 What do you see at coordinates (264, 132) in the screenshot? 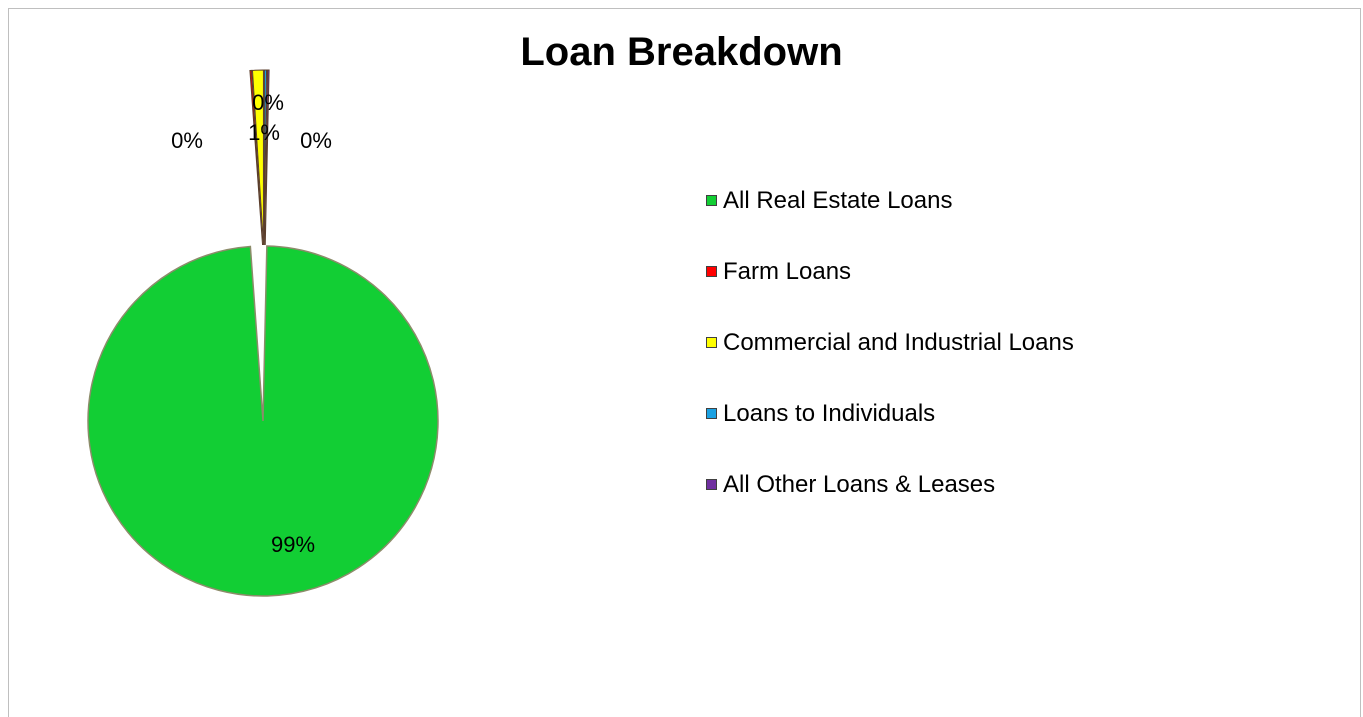
I see `data-label-commercial: 1%` at bounding box center [264, 132].